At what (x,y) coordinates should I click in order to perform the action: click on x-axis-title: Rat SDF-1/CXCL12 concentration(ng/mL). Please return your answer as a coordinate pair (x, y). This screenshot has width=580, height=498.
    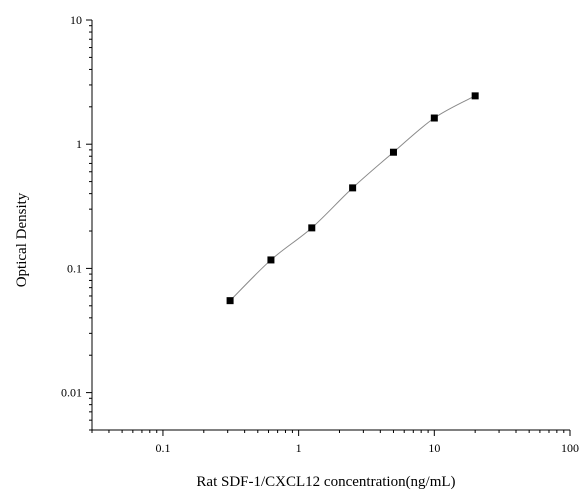
    Looking at the image, I should click on (325, 482).